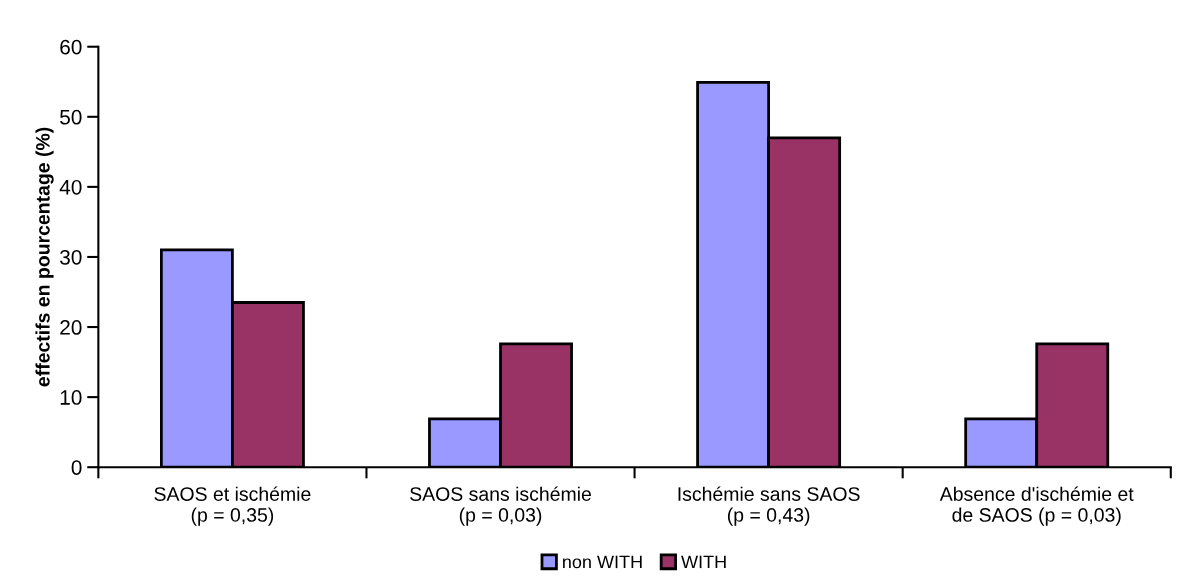 The height and width of the screenshot is (584, 1185). What do you see at coordinates (1036, 506) in the screenshot?
I see `x-tick-label: Absence d'ischémie et de SAOS (p = 0,03)` at bounding box center [1036, 506].